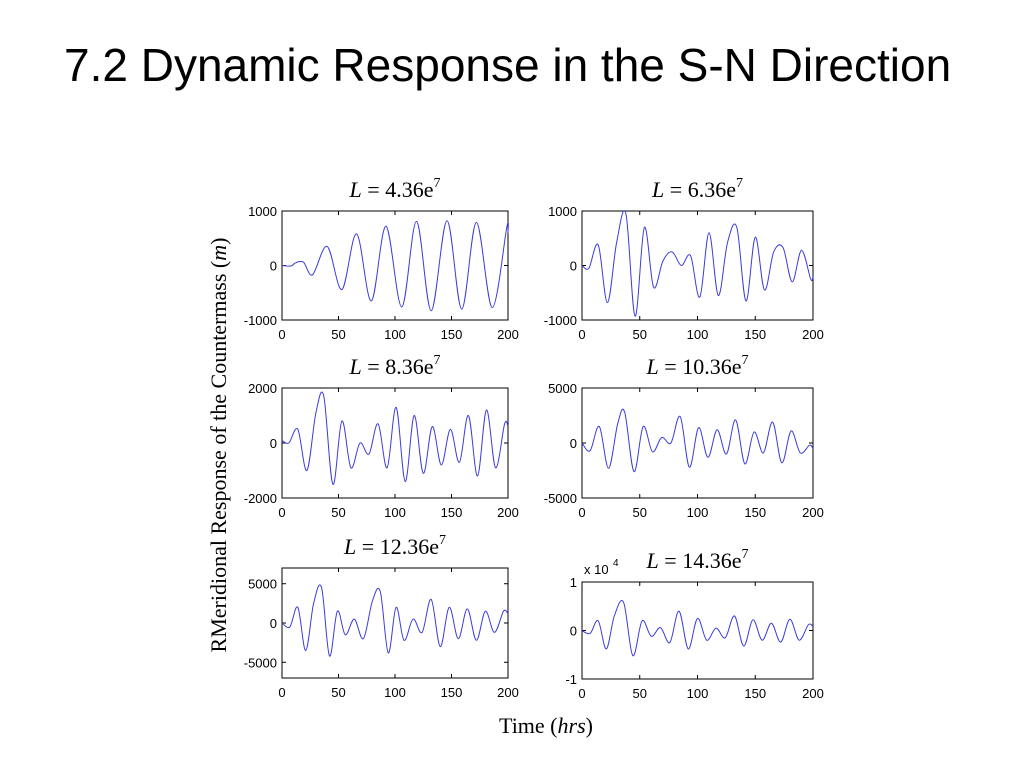  I want to click on y-tick-label: -1, so click(571, 679).